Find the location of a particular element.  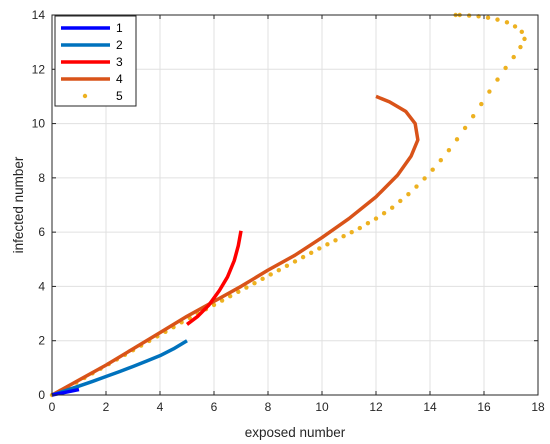

x-axis-label: exposed number is located at coordinates (295, 432).